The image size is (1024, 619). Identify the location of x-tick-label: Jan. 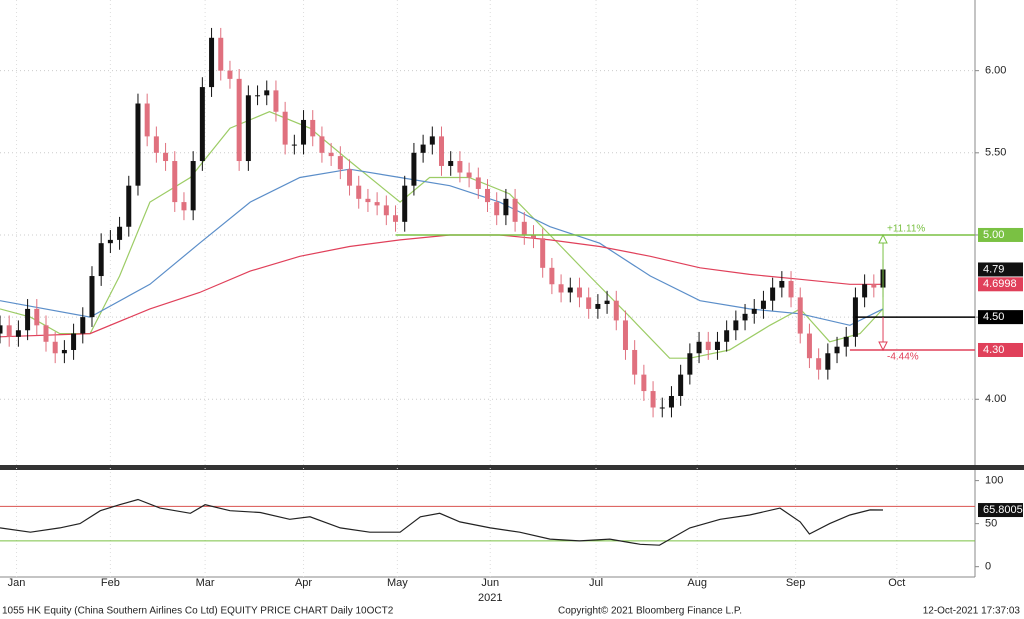
(17, 583).